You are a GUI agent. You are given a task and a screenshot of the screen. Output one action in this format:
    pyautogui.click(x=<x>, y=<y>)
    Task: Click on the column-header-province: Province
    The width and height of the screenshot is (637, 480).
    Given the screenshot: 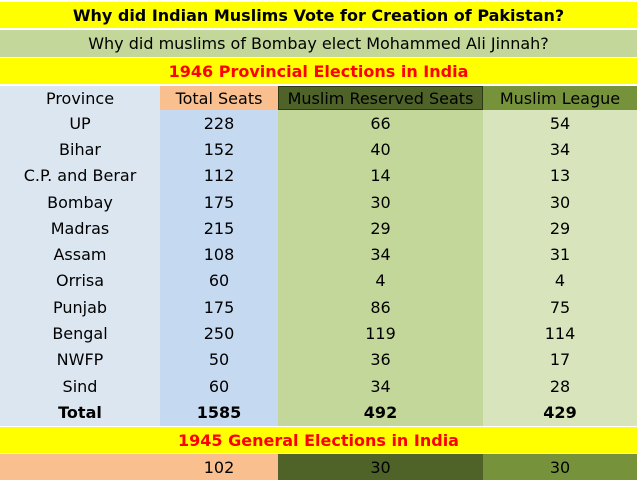 What is the action you would take?
    pyautogui.click(x=80, y=98)
    